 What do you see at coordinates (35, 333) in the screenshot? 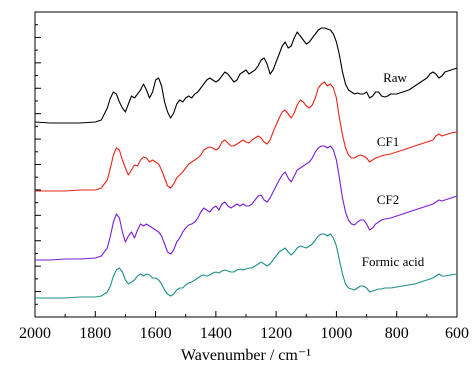
I see `x-tick-label-2000: 2000` at bounding box center [35, 333].